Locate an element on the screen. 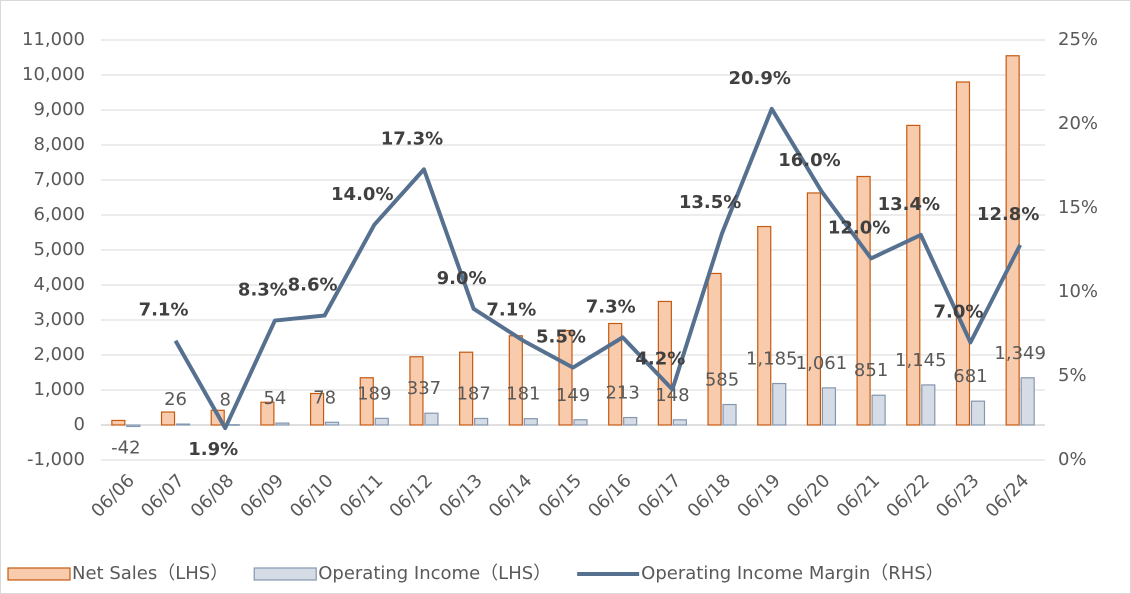  y2-tick-label: 5% is located at coordinates (1072, 375).